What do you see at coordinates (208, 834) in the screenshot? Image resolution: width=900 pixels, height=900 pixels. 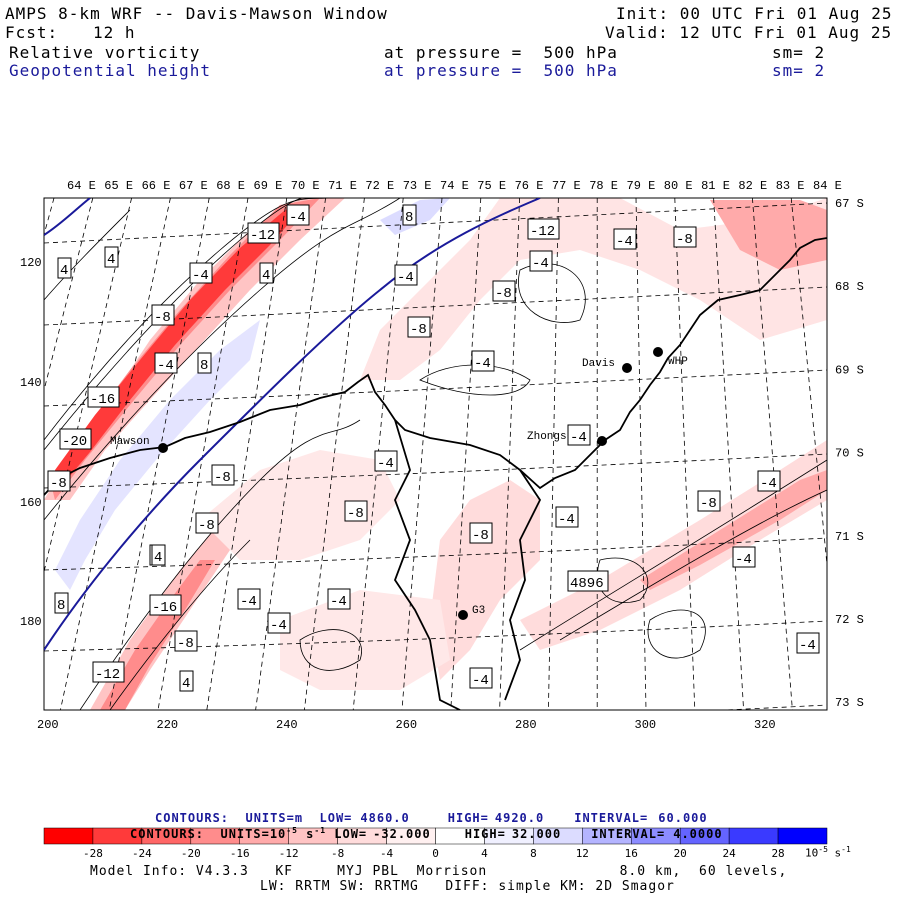 I see `vort-prefix: CONTOURS: UNITS=10` at bounding box center [208, 834].